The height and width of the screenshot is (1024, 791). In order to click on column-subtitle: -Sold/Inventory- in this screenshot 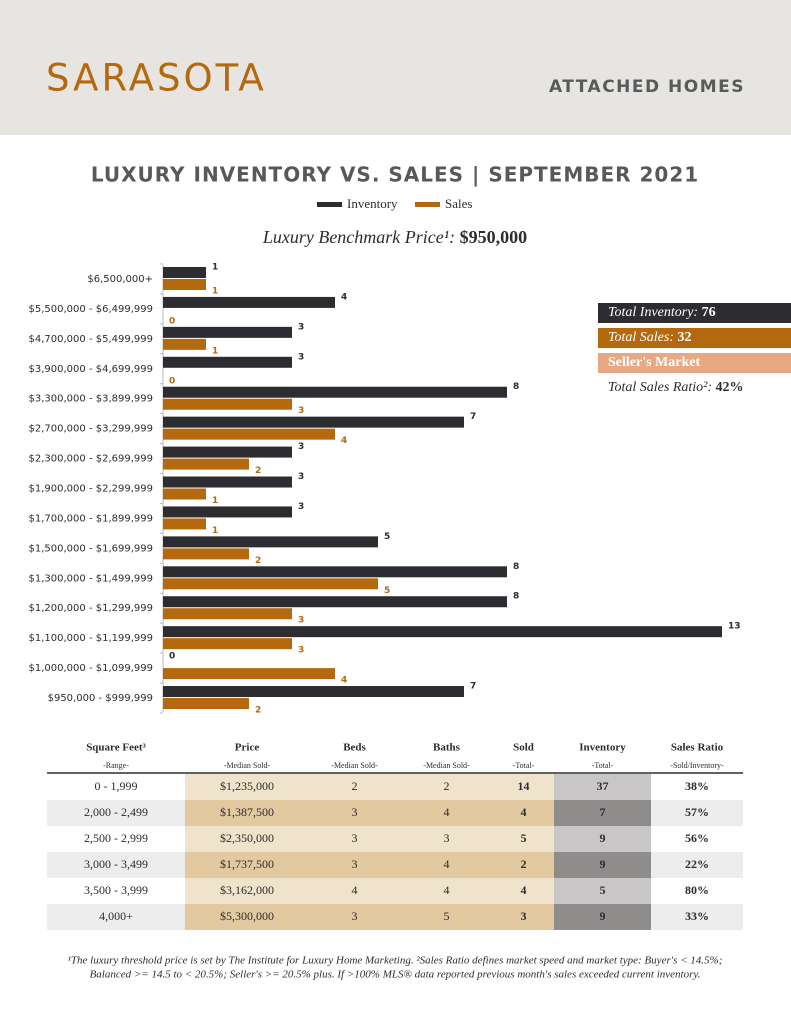, I will do `click(697, 765)`.